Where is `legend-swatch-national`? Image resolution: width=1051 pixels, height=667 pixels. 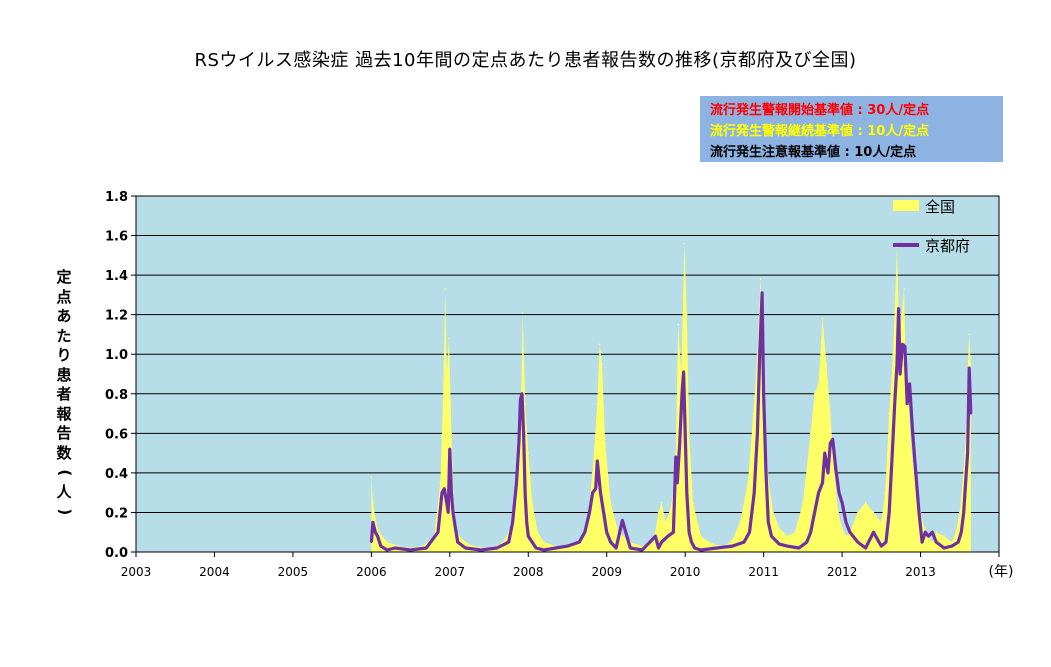 legend-swatch-national is located at coordinates (906, 205).